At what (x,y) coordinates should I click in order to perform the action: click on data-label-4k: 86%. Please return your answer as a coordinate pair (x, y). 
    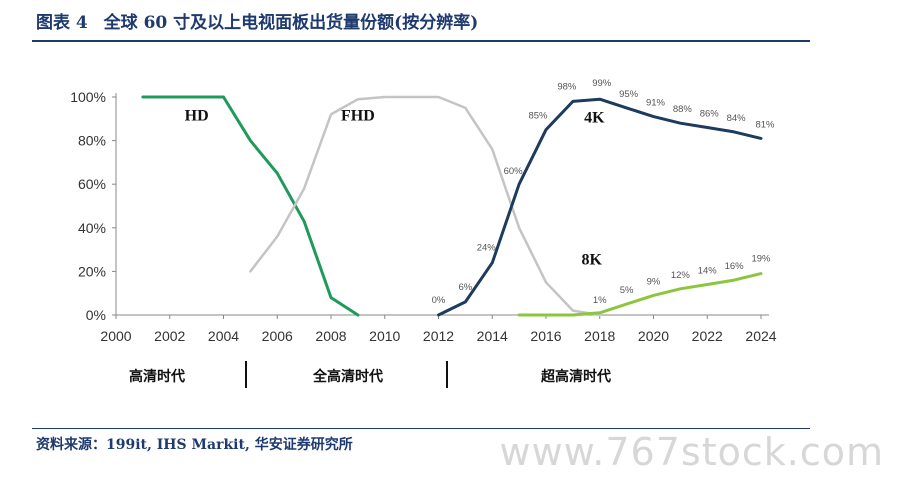
    Looking at the image, I should click on (710, 114).